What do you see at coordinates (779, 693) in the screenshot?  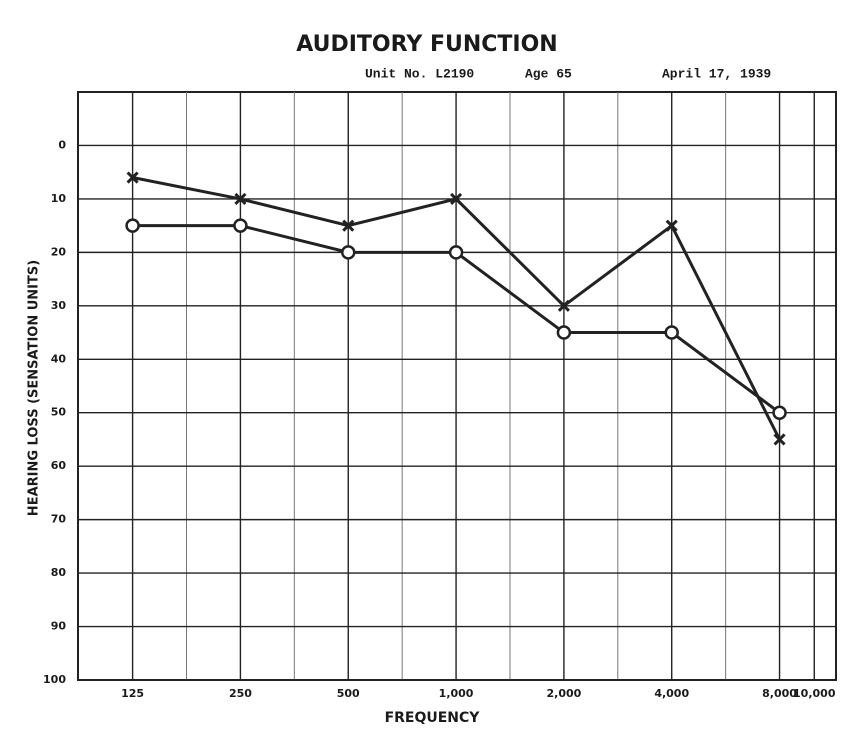 I see `x-tick-label: 8,000` at bounding box center [779, 693].